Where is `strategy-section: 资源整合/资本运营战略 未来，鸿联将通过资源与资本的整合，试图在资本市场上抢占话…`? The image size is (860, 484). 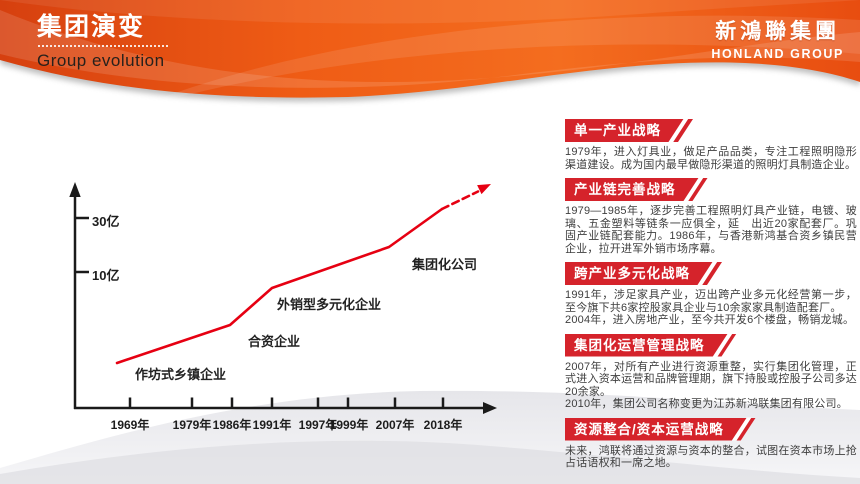 strategy-section: 资源整合/资本运营战略 未来，鸿联将通过资源与资本的整合，试图在资本市场上抢占话… is located at coordinates (711, 444).